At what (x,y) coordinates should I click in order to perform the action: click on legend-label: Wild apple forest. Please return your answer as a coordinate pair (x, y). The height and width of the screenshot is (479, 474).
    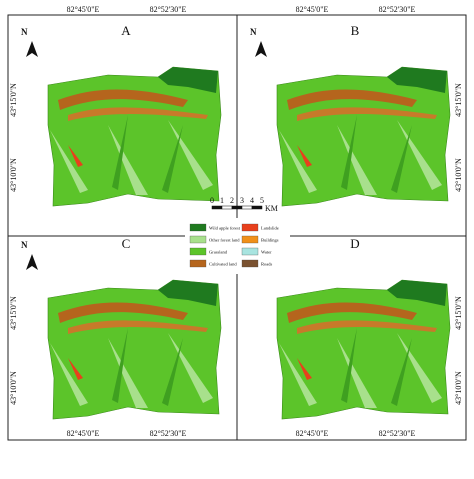
    Looking at the image, I should click on (225, 228).